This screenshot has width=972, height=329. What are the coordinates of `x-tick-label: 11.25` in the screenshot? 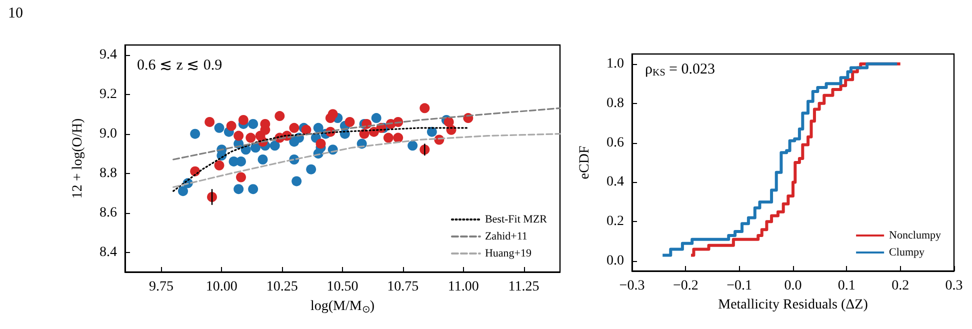 It's located at (524, 287).